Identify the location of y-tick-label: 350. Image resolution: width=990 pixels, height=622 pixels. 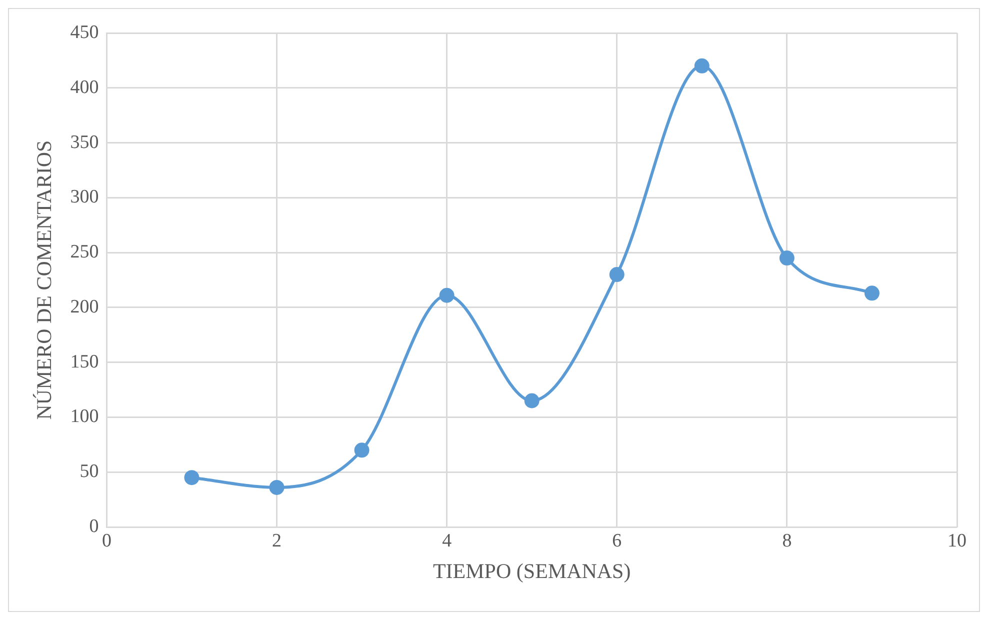
(84, 142).